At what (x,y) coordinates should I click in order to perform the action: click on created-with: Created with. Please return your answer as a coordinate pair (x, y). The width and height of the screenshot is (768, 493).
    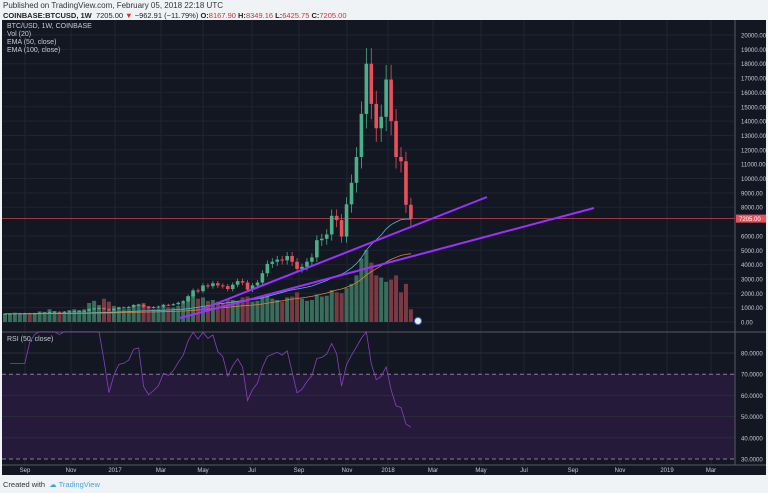
    Looking at the image, I should click on (24, 484).